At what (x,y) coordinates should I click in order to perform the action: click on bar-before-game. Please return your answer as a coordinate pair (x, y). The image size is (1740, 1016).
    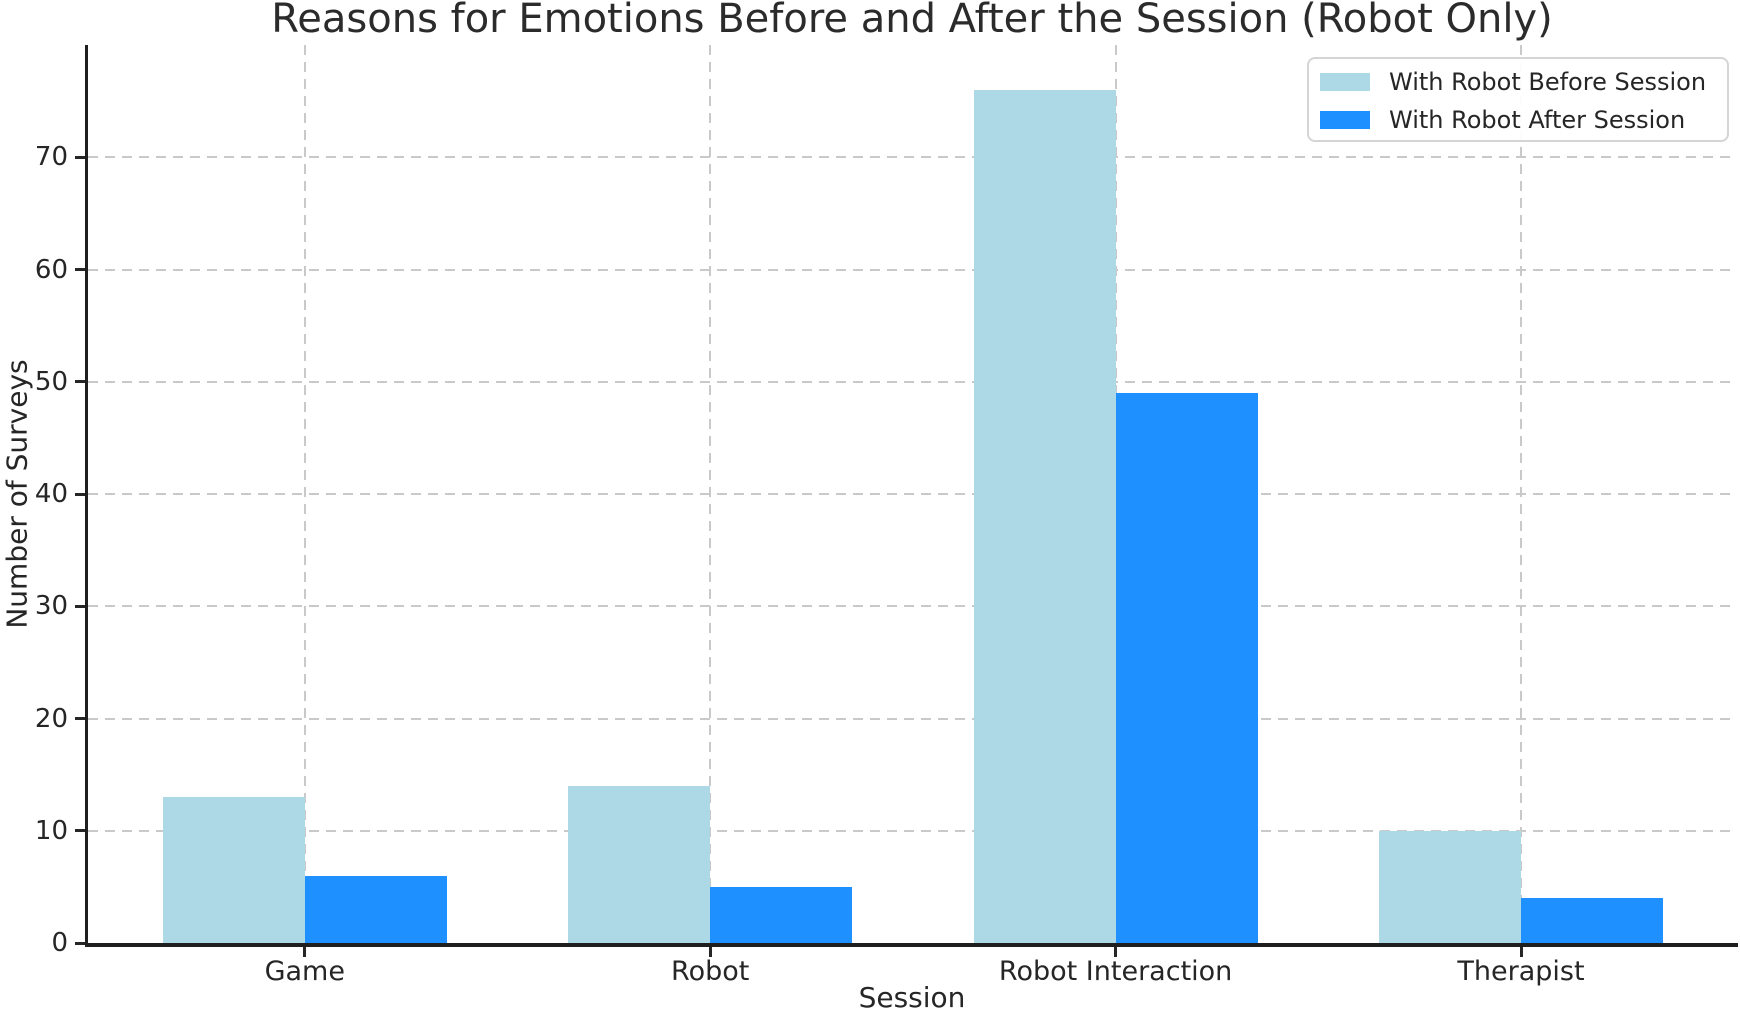
    Looking at the image, I should click on (233, 870).